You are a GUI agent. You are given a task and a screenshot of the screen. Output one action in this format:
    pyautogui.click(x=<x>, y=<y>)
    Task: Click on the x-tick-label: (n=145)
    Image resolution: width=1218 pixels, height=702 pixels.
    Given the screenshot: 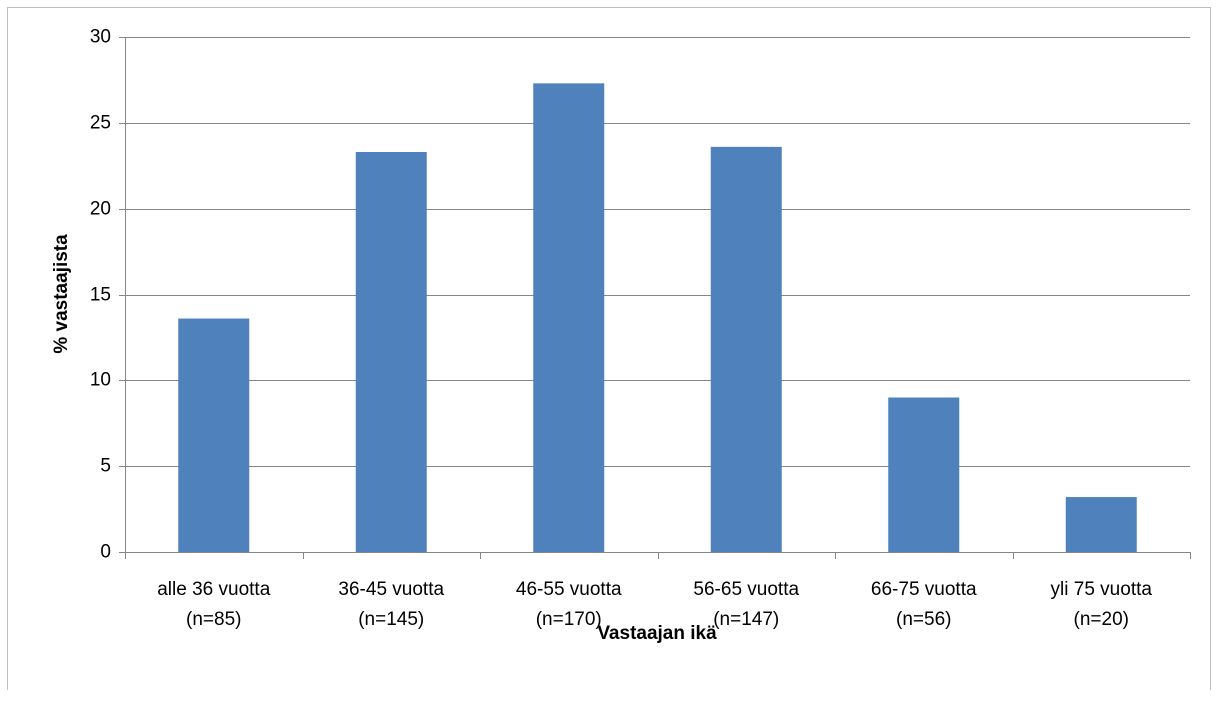 What is the action you would take?
    pyautogui.click(x=391, y=619)
    